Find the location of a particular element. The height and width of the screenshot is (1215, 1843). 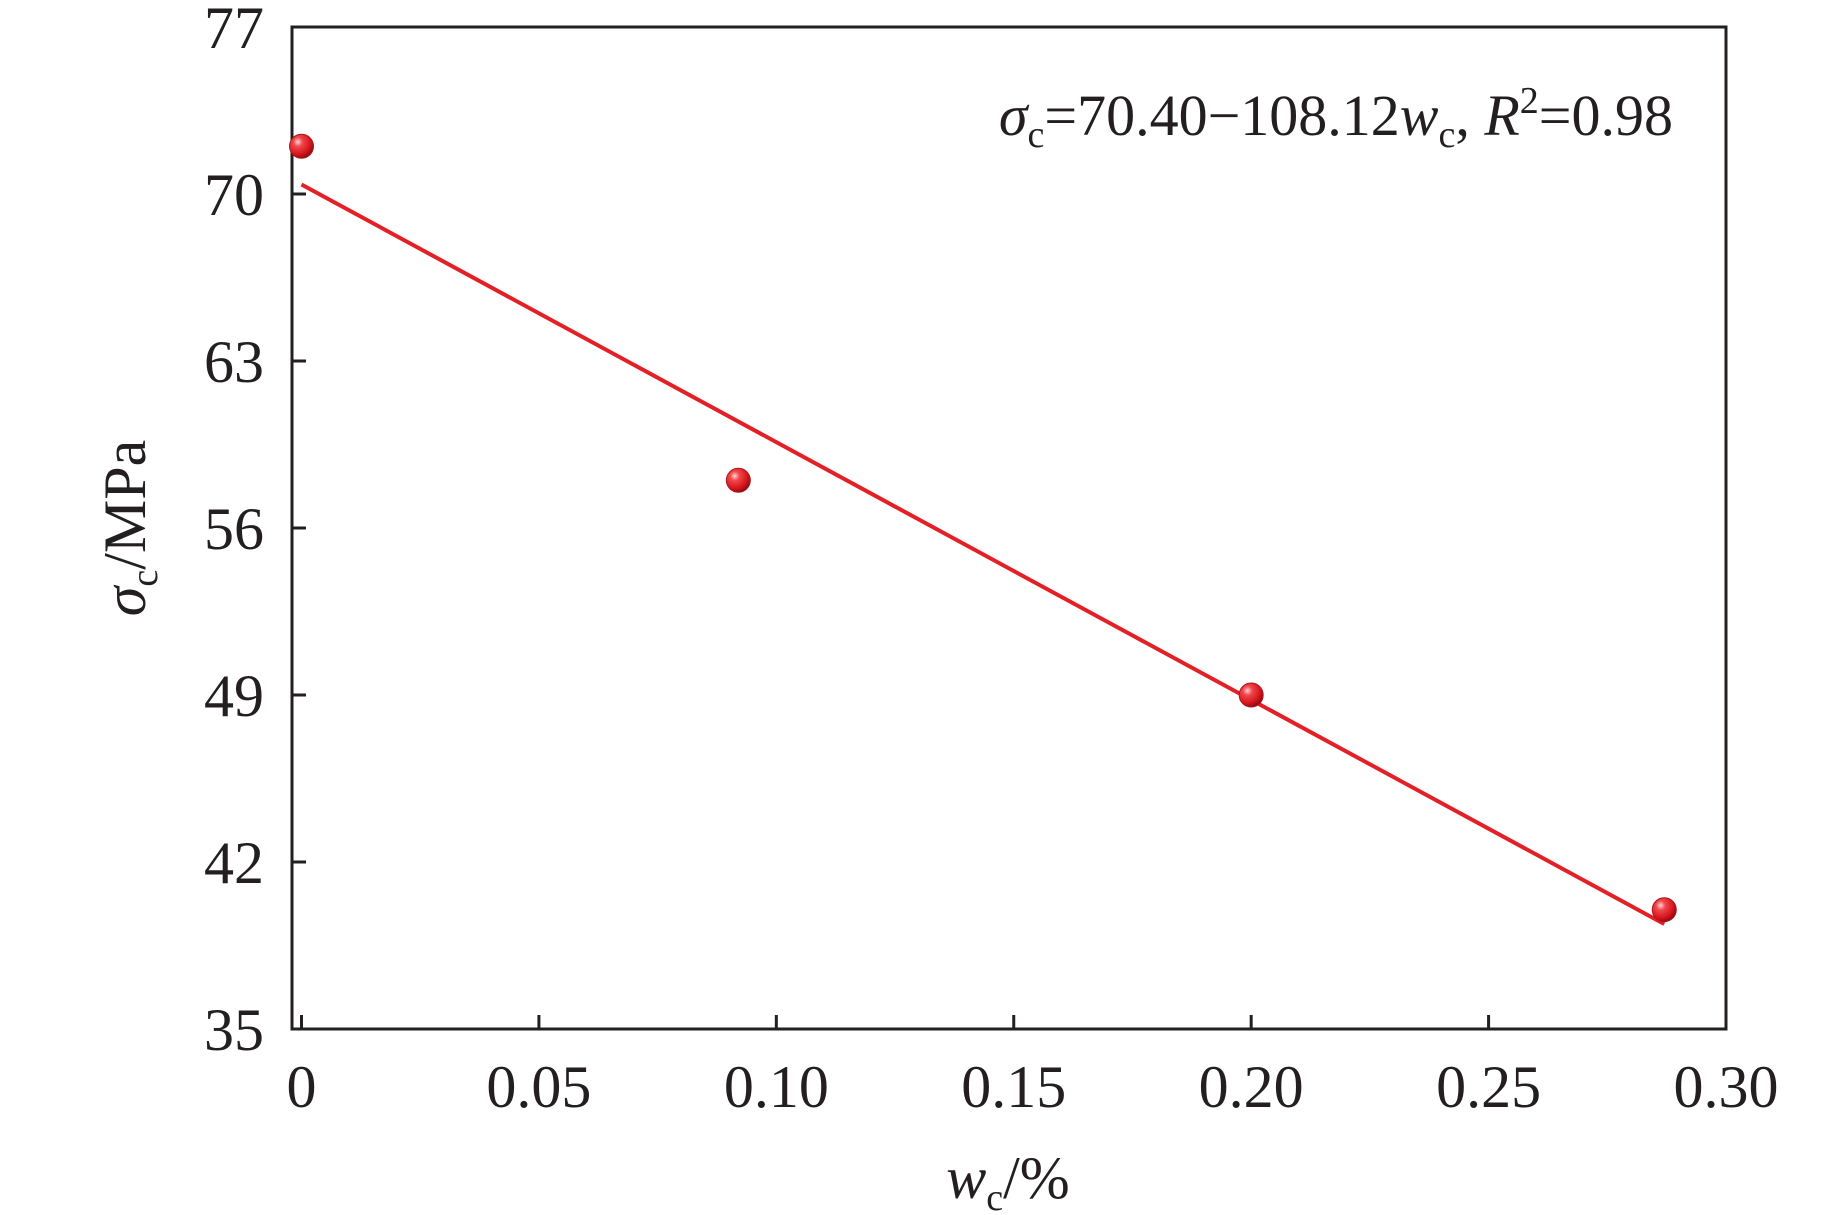

y-tick-label: 35 is located at coordinates (234, 1030).